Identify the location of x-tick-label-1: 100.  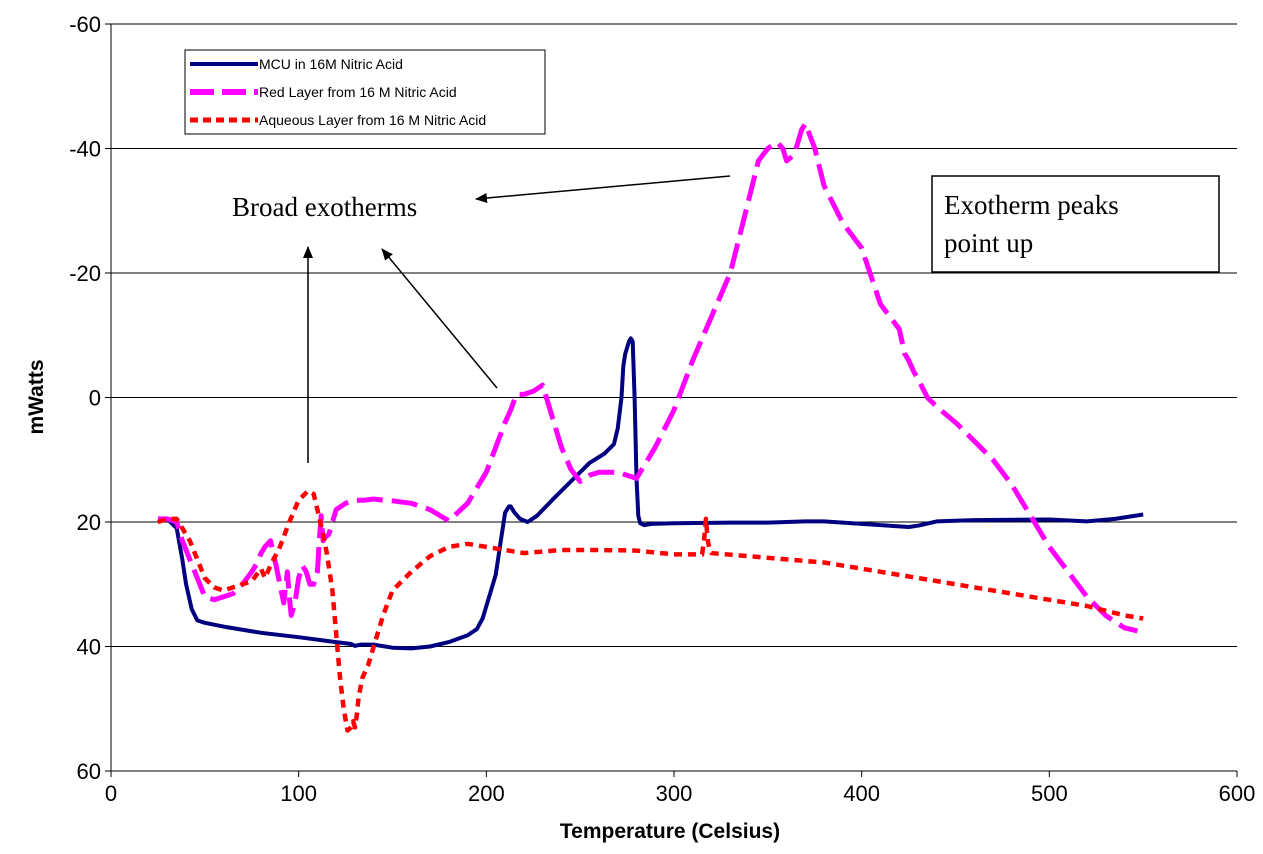
(298, 793).